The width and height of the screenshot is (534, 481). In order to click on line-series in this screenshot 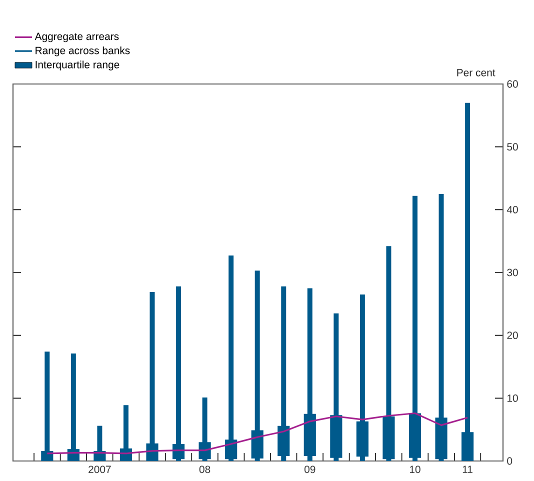, I will do `click(257, 433)`.